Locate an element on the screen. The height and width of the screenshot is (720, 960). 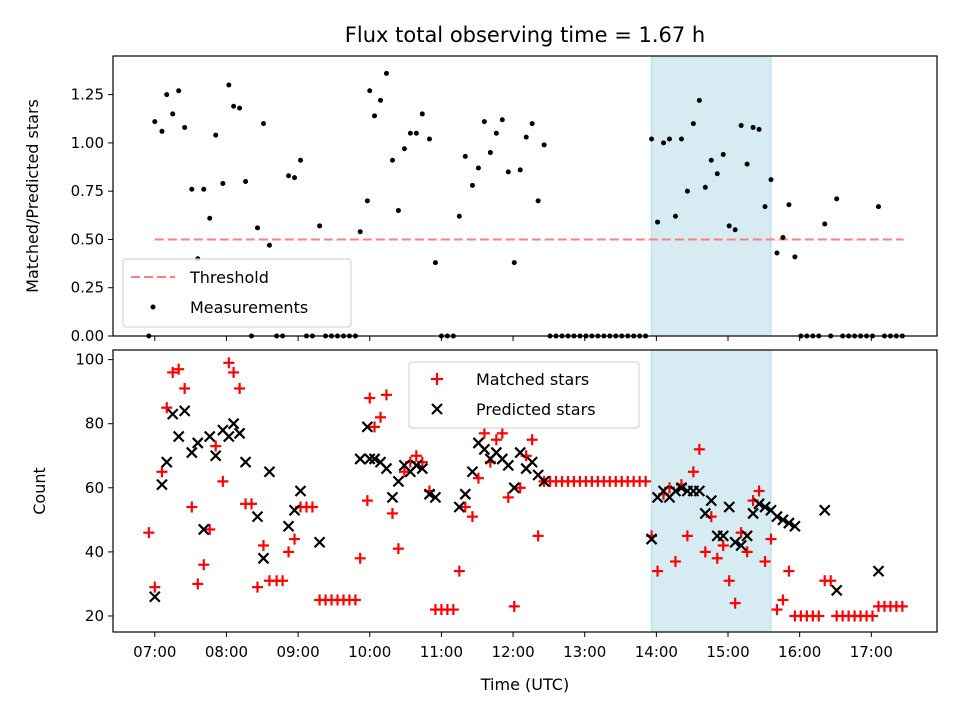
top-y-ticks: 0.00 0.25 0.50 0.75 1.00 1.25 is located at coordinates (92, 215).